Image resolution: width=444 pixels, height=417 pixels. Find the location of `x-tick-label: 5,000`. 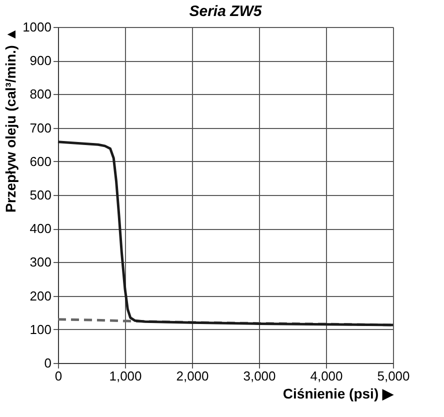

x-tick-label: 5,000 is located at coordinates (393, 376).